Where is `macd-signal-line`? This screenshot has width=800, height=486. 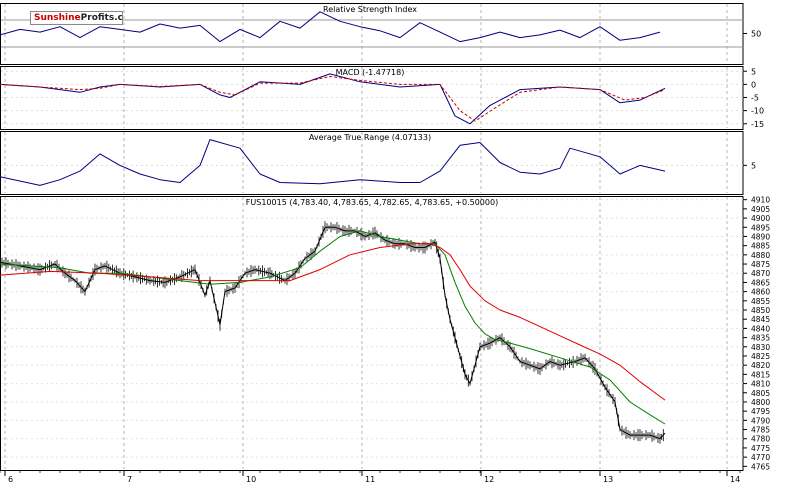
macd-signal-line is located at coordinates (333, 99).